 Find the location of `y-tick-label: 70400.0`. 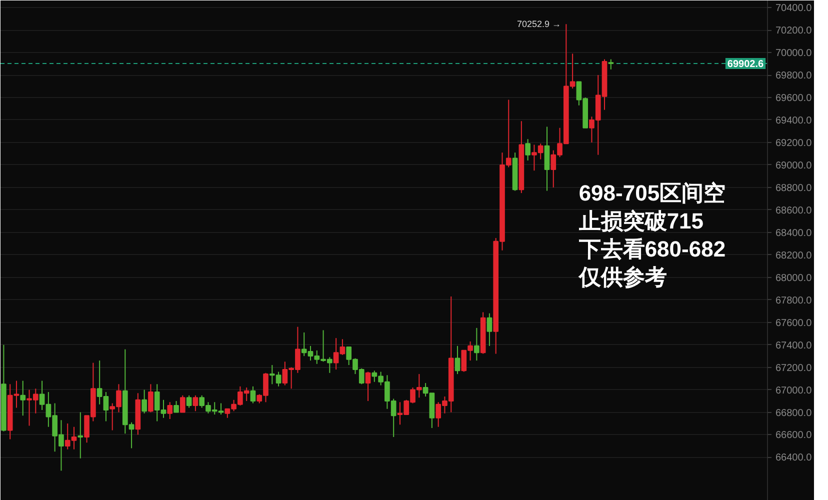

y-tick-label: 70400.0 is located at coordinates (794, 8).